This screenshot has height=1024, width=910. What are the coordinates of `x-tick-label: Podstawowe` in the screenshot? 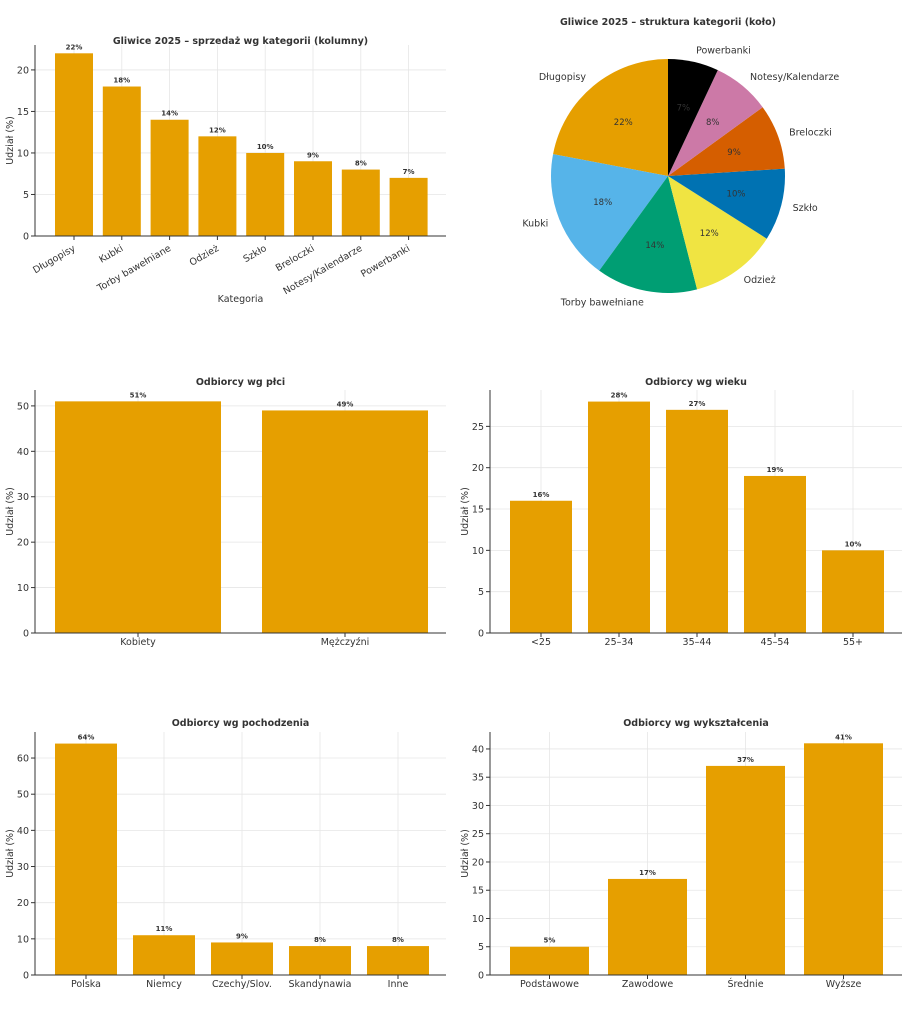 It's located at (549, 984).